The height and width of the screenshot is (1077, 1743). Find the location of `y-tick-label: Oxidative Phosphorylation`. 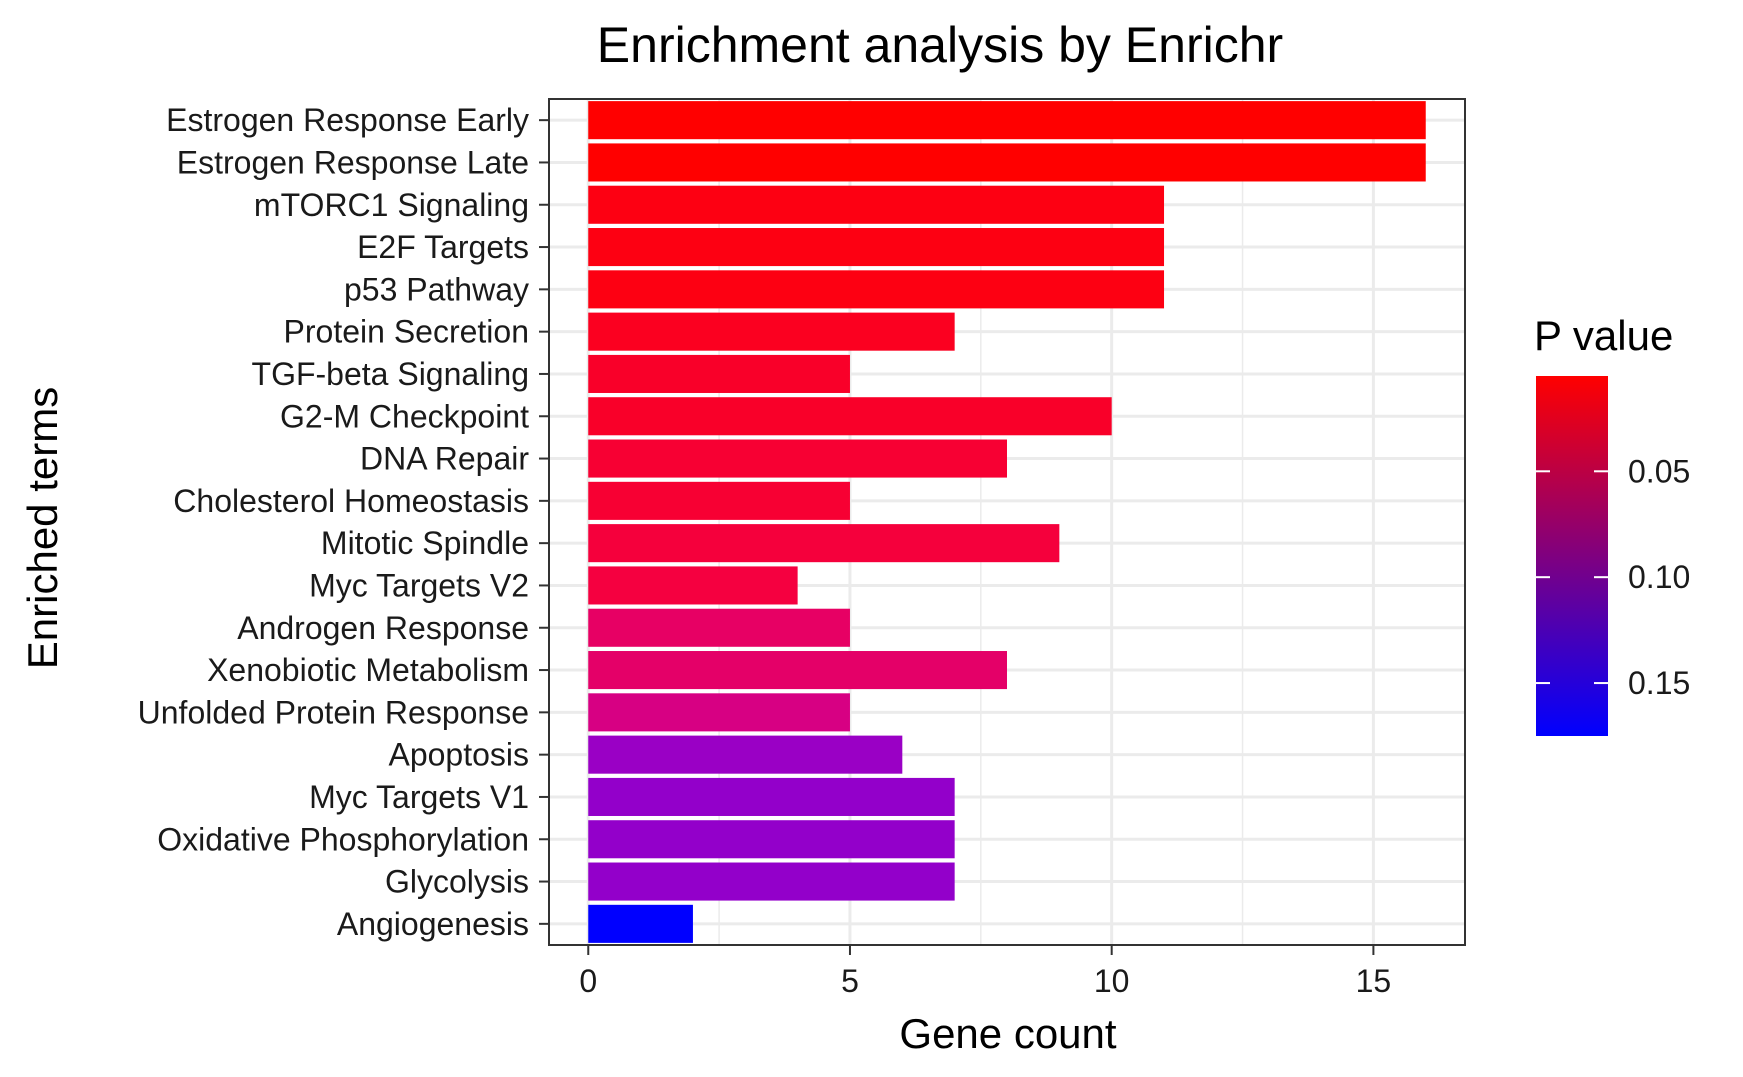

y-tick-label: Oxidative Phosphorylation is located at coordinates (343, 839).